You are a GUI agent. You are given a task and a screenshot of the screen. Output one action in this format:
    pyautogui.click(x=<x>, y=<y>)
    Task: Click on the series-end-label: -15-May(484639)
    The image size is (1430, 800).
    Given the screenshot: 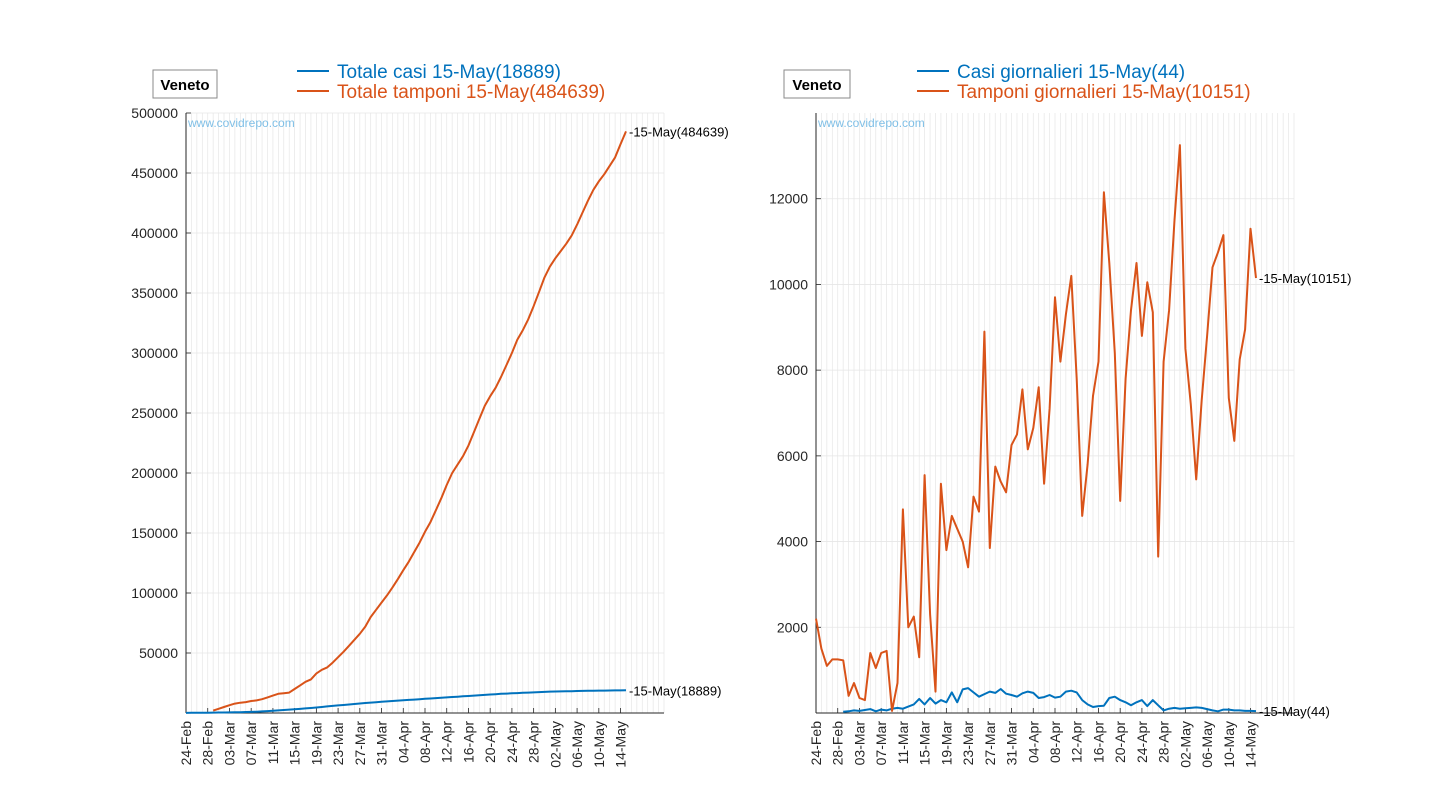 What is the action you would take?
    pyautogui.click(x=679, y=131)
    